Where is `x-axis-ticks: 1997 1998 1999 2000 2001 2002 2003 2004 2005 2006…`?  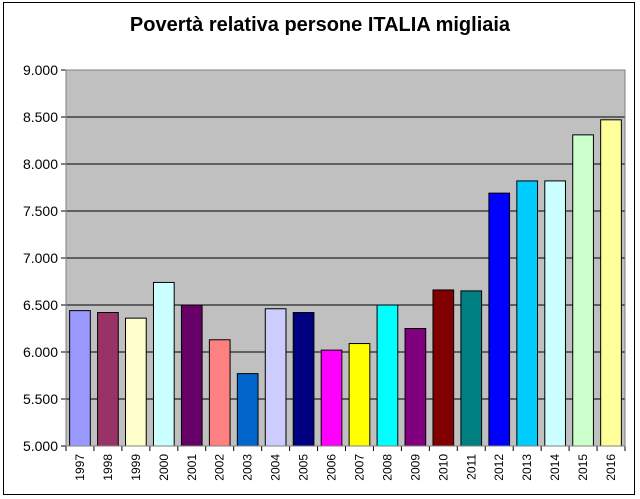
x-axis-ticks: 1997 1998 1999 2000 2001 2002 2003 2004 2005 2006… is located at coordinates (345, 463).